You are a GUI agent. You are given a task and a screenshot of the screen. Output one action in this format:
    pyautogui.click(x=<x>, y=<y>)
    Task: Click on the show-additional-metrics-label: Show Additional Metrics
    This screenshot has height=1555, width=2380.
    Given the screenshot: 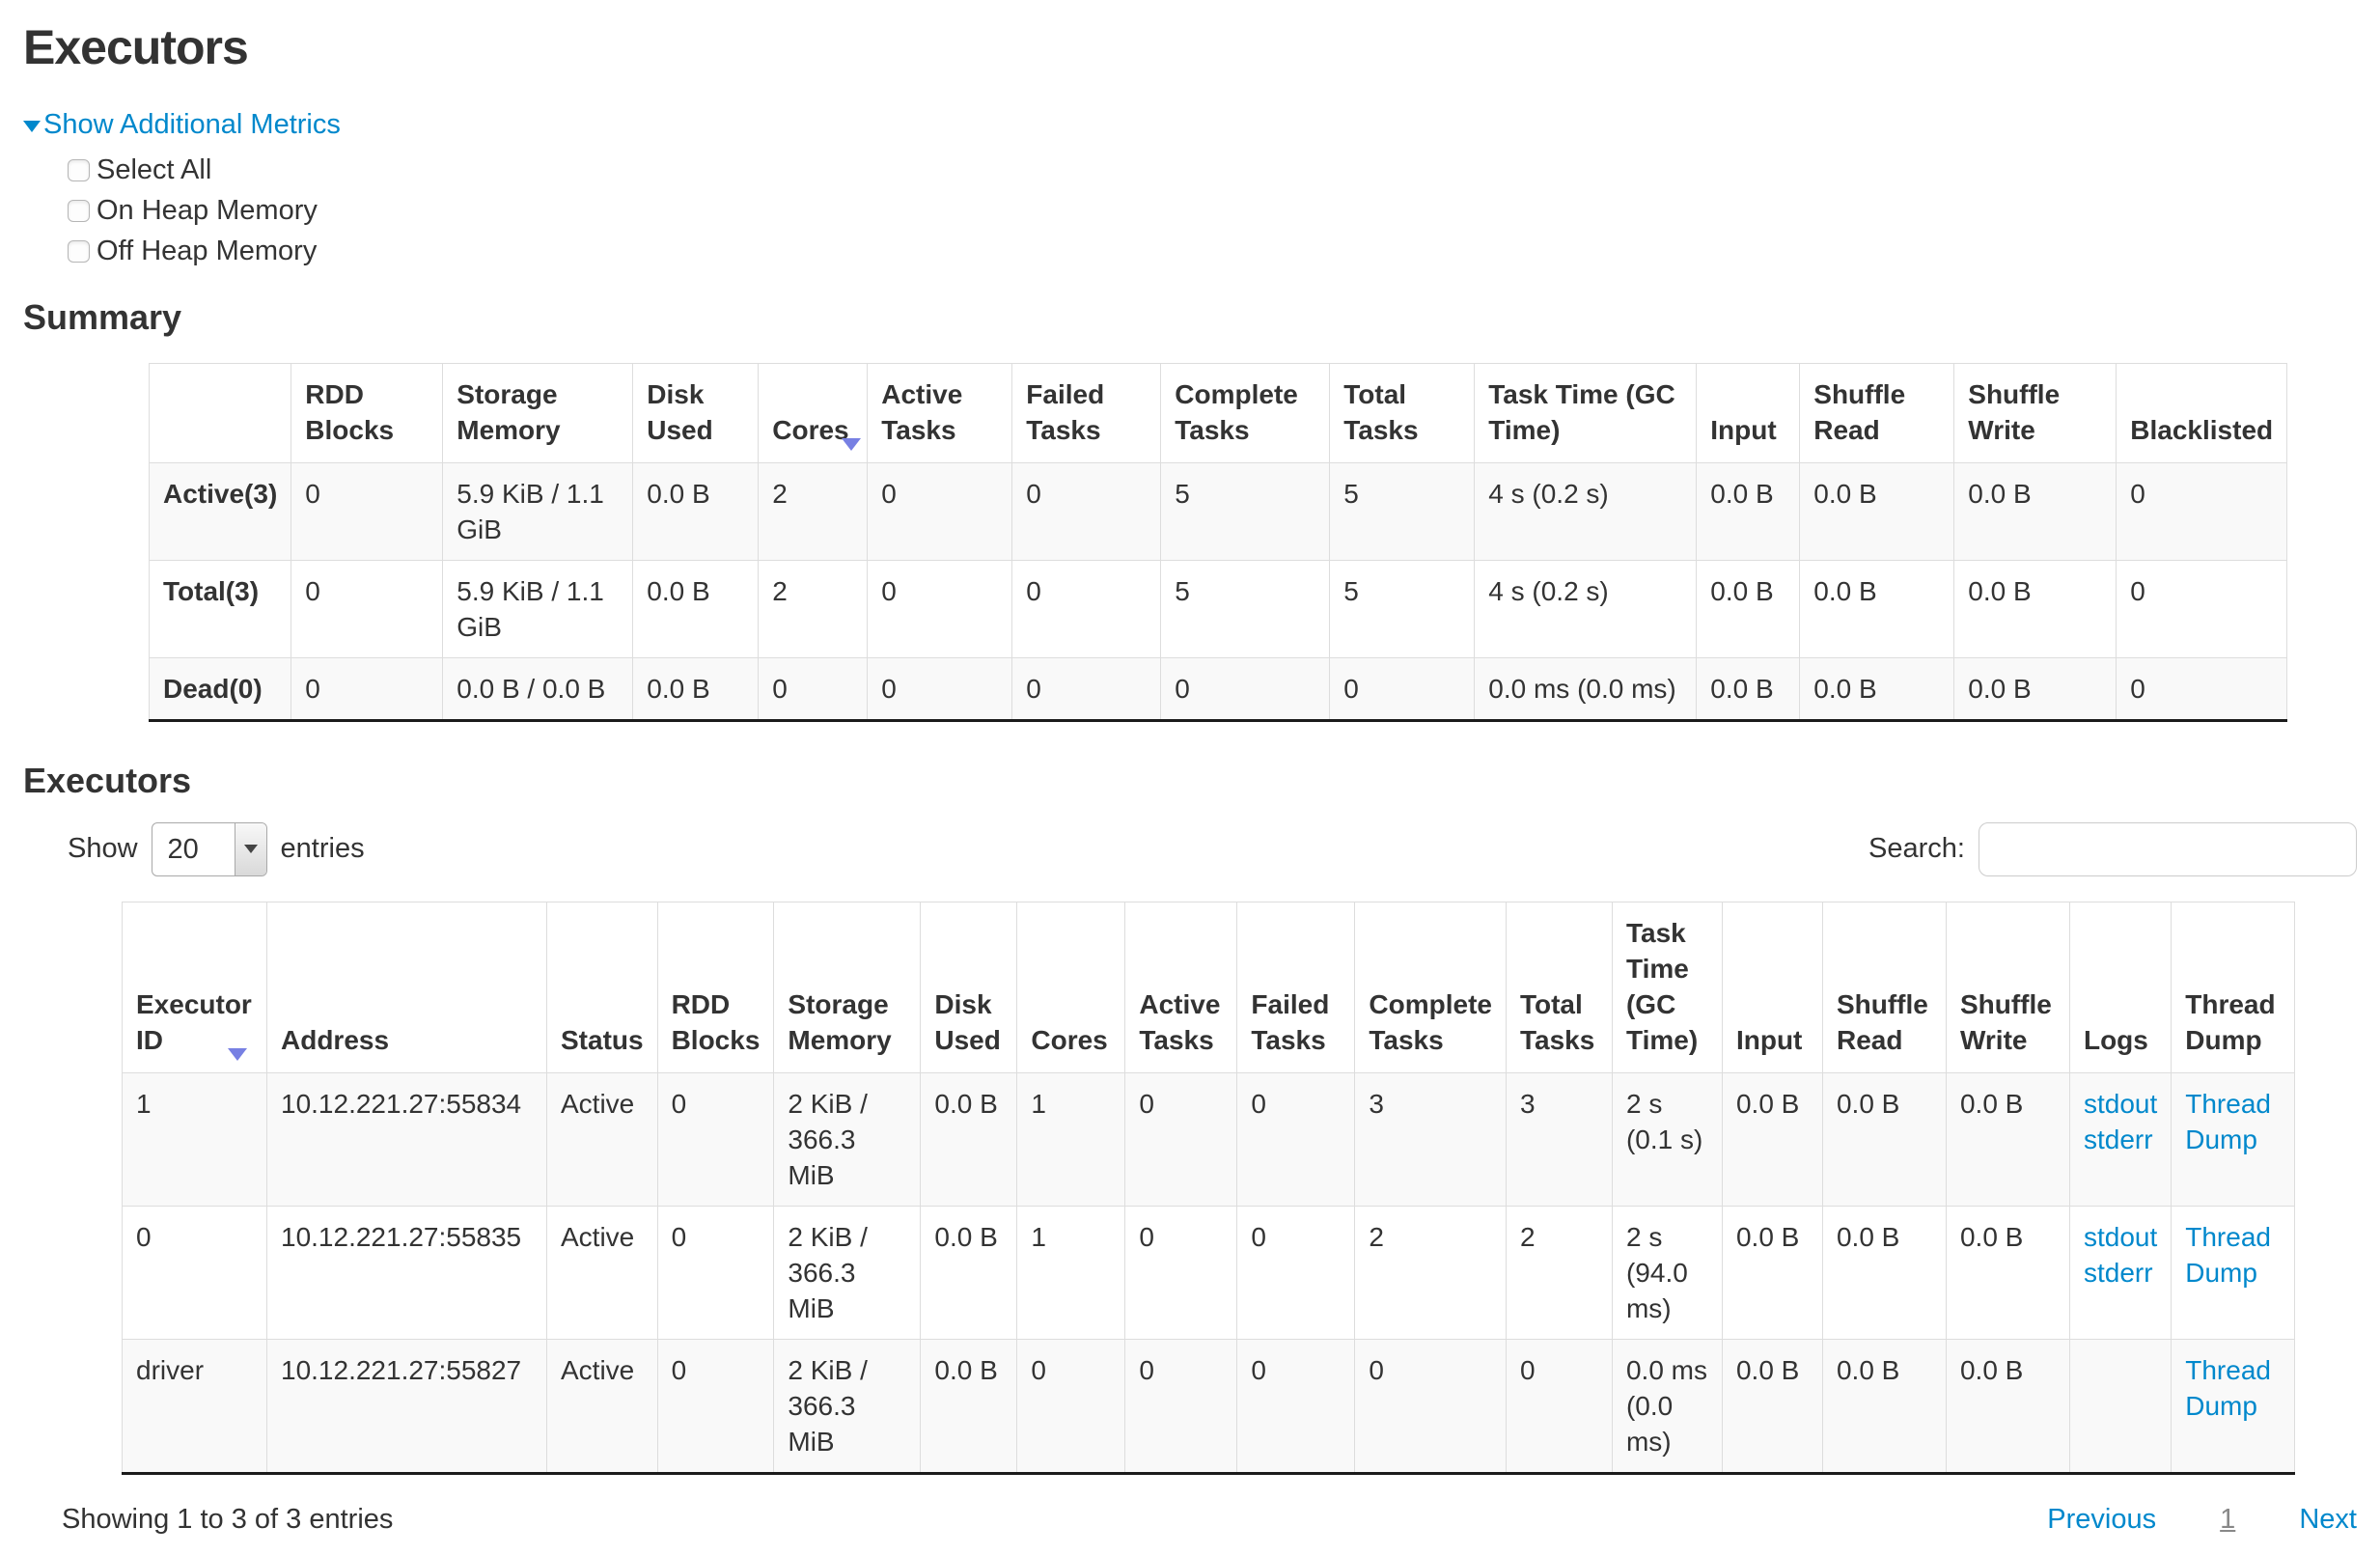 What is the action you would take?
    pyautogui.click(x=192, y=124)
    